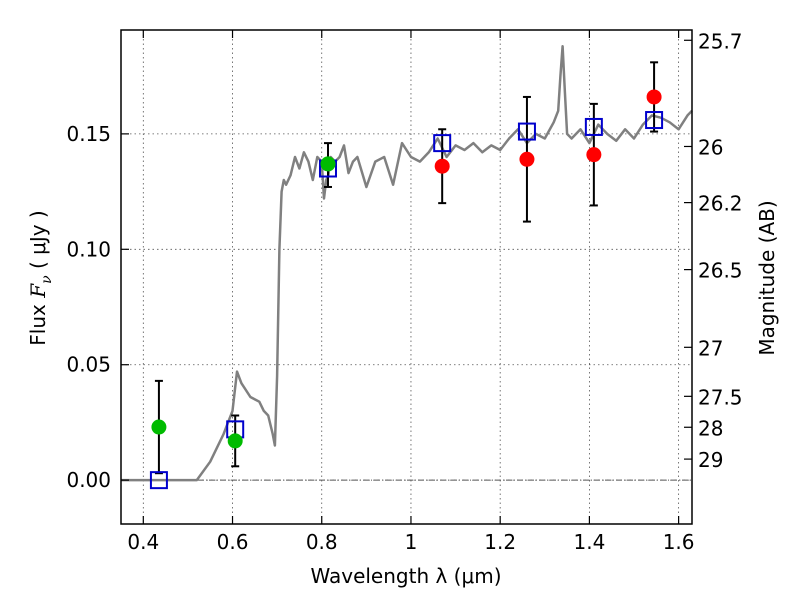 This screenshot has height=600, width=800. What do you see at coordinates (710, 348) in the screenshot?
I see `magnitude-tick-label: 27` at bounding box center [710, 348].